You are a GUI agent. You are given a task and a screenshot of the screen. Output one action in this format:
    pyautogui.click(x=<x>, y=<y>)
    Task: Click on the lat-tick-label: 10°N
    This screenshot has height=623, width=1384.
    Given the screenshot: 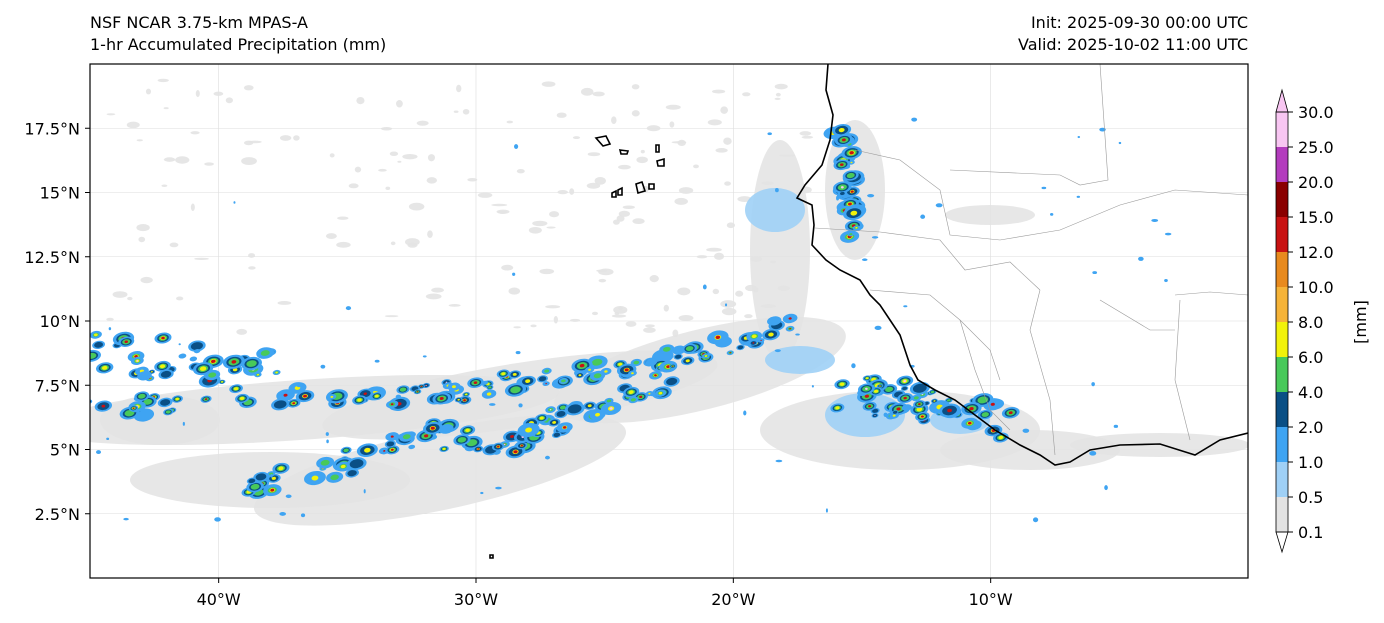 What is the action you would take?
    pyautogui.click(x=60, y=321)
    